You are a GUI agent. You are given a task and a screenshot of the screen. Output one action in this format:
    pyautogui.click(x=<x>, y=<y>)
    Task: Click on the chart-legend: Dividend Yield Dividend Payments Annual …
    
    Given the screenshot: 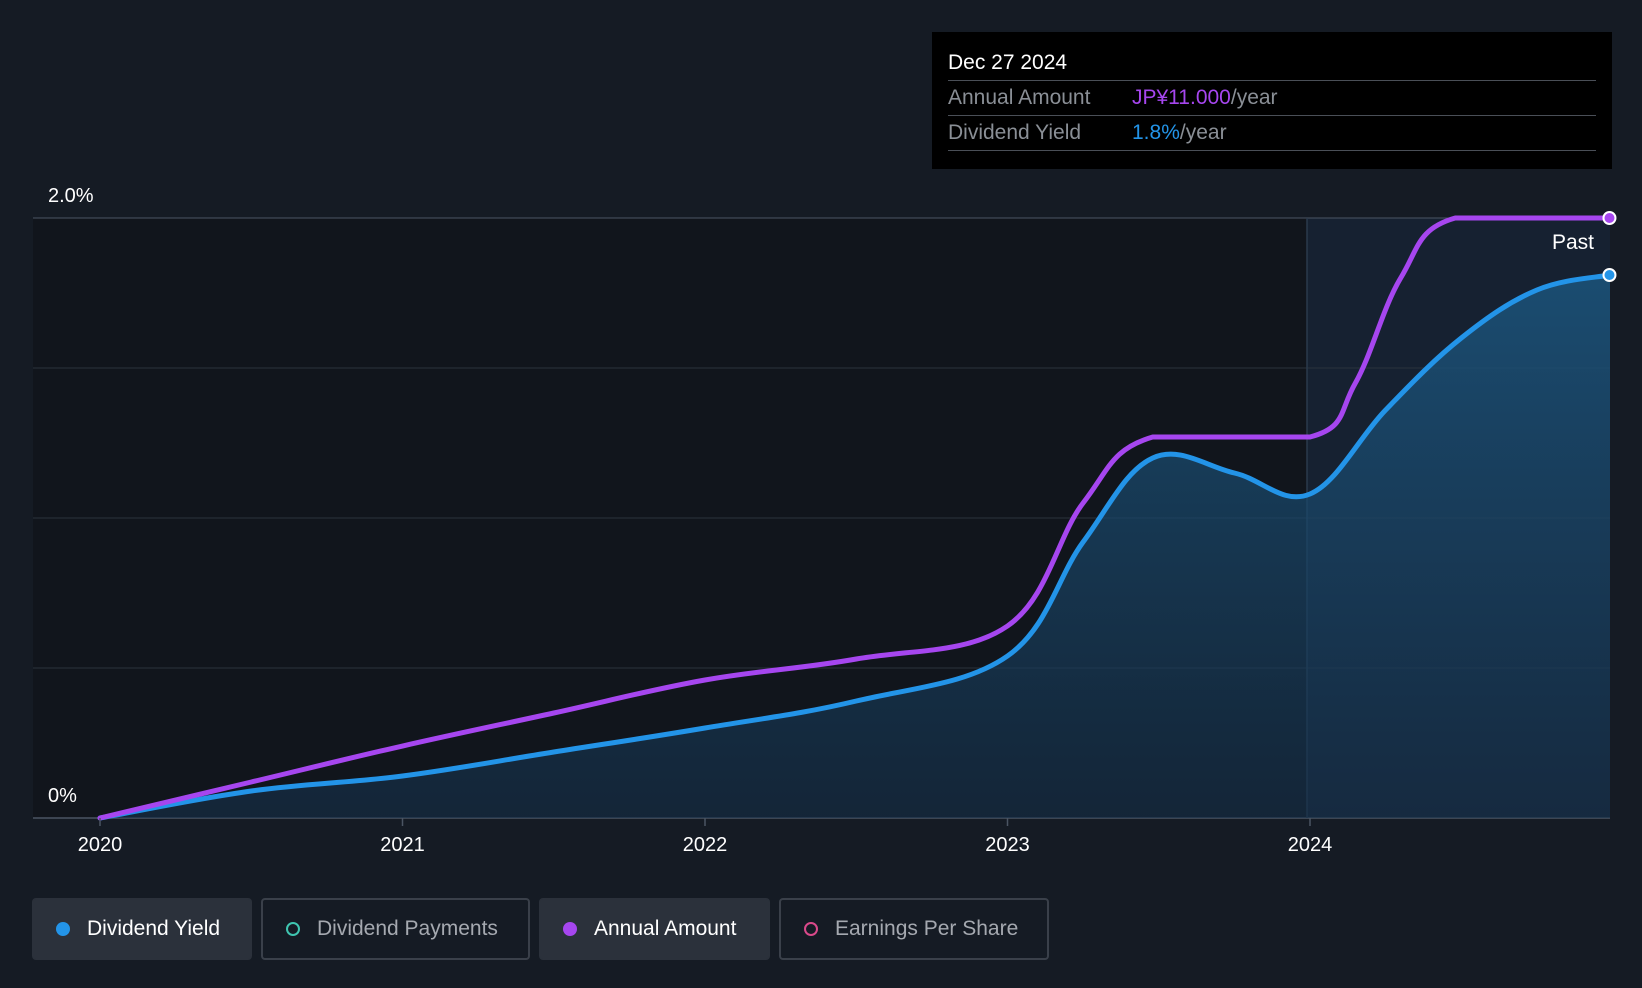 What is the action you would take?
    pyautogui.click(x=540, y=929)
    